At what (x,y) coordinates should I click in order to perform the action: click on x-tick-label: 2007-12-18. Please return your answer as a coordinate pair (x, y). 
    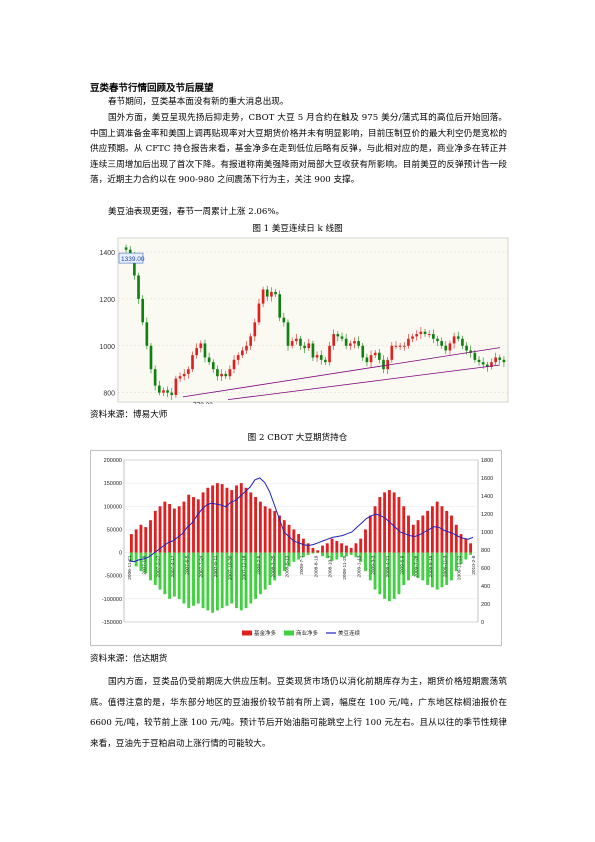
    Looking at the image, I should click on (245, 567).